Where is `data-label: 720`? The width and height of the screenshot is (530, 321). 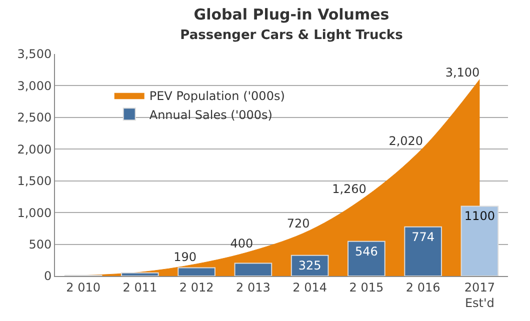 data-label: 720 is located at coordinates (298, 223).